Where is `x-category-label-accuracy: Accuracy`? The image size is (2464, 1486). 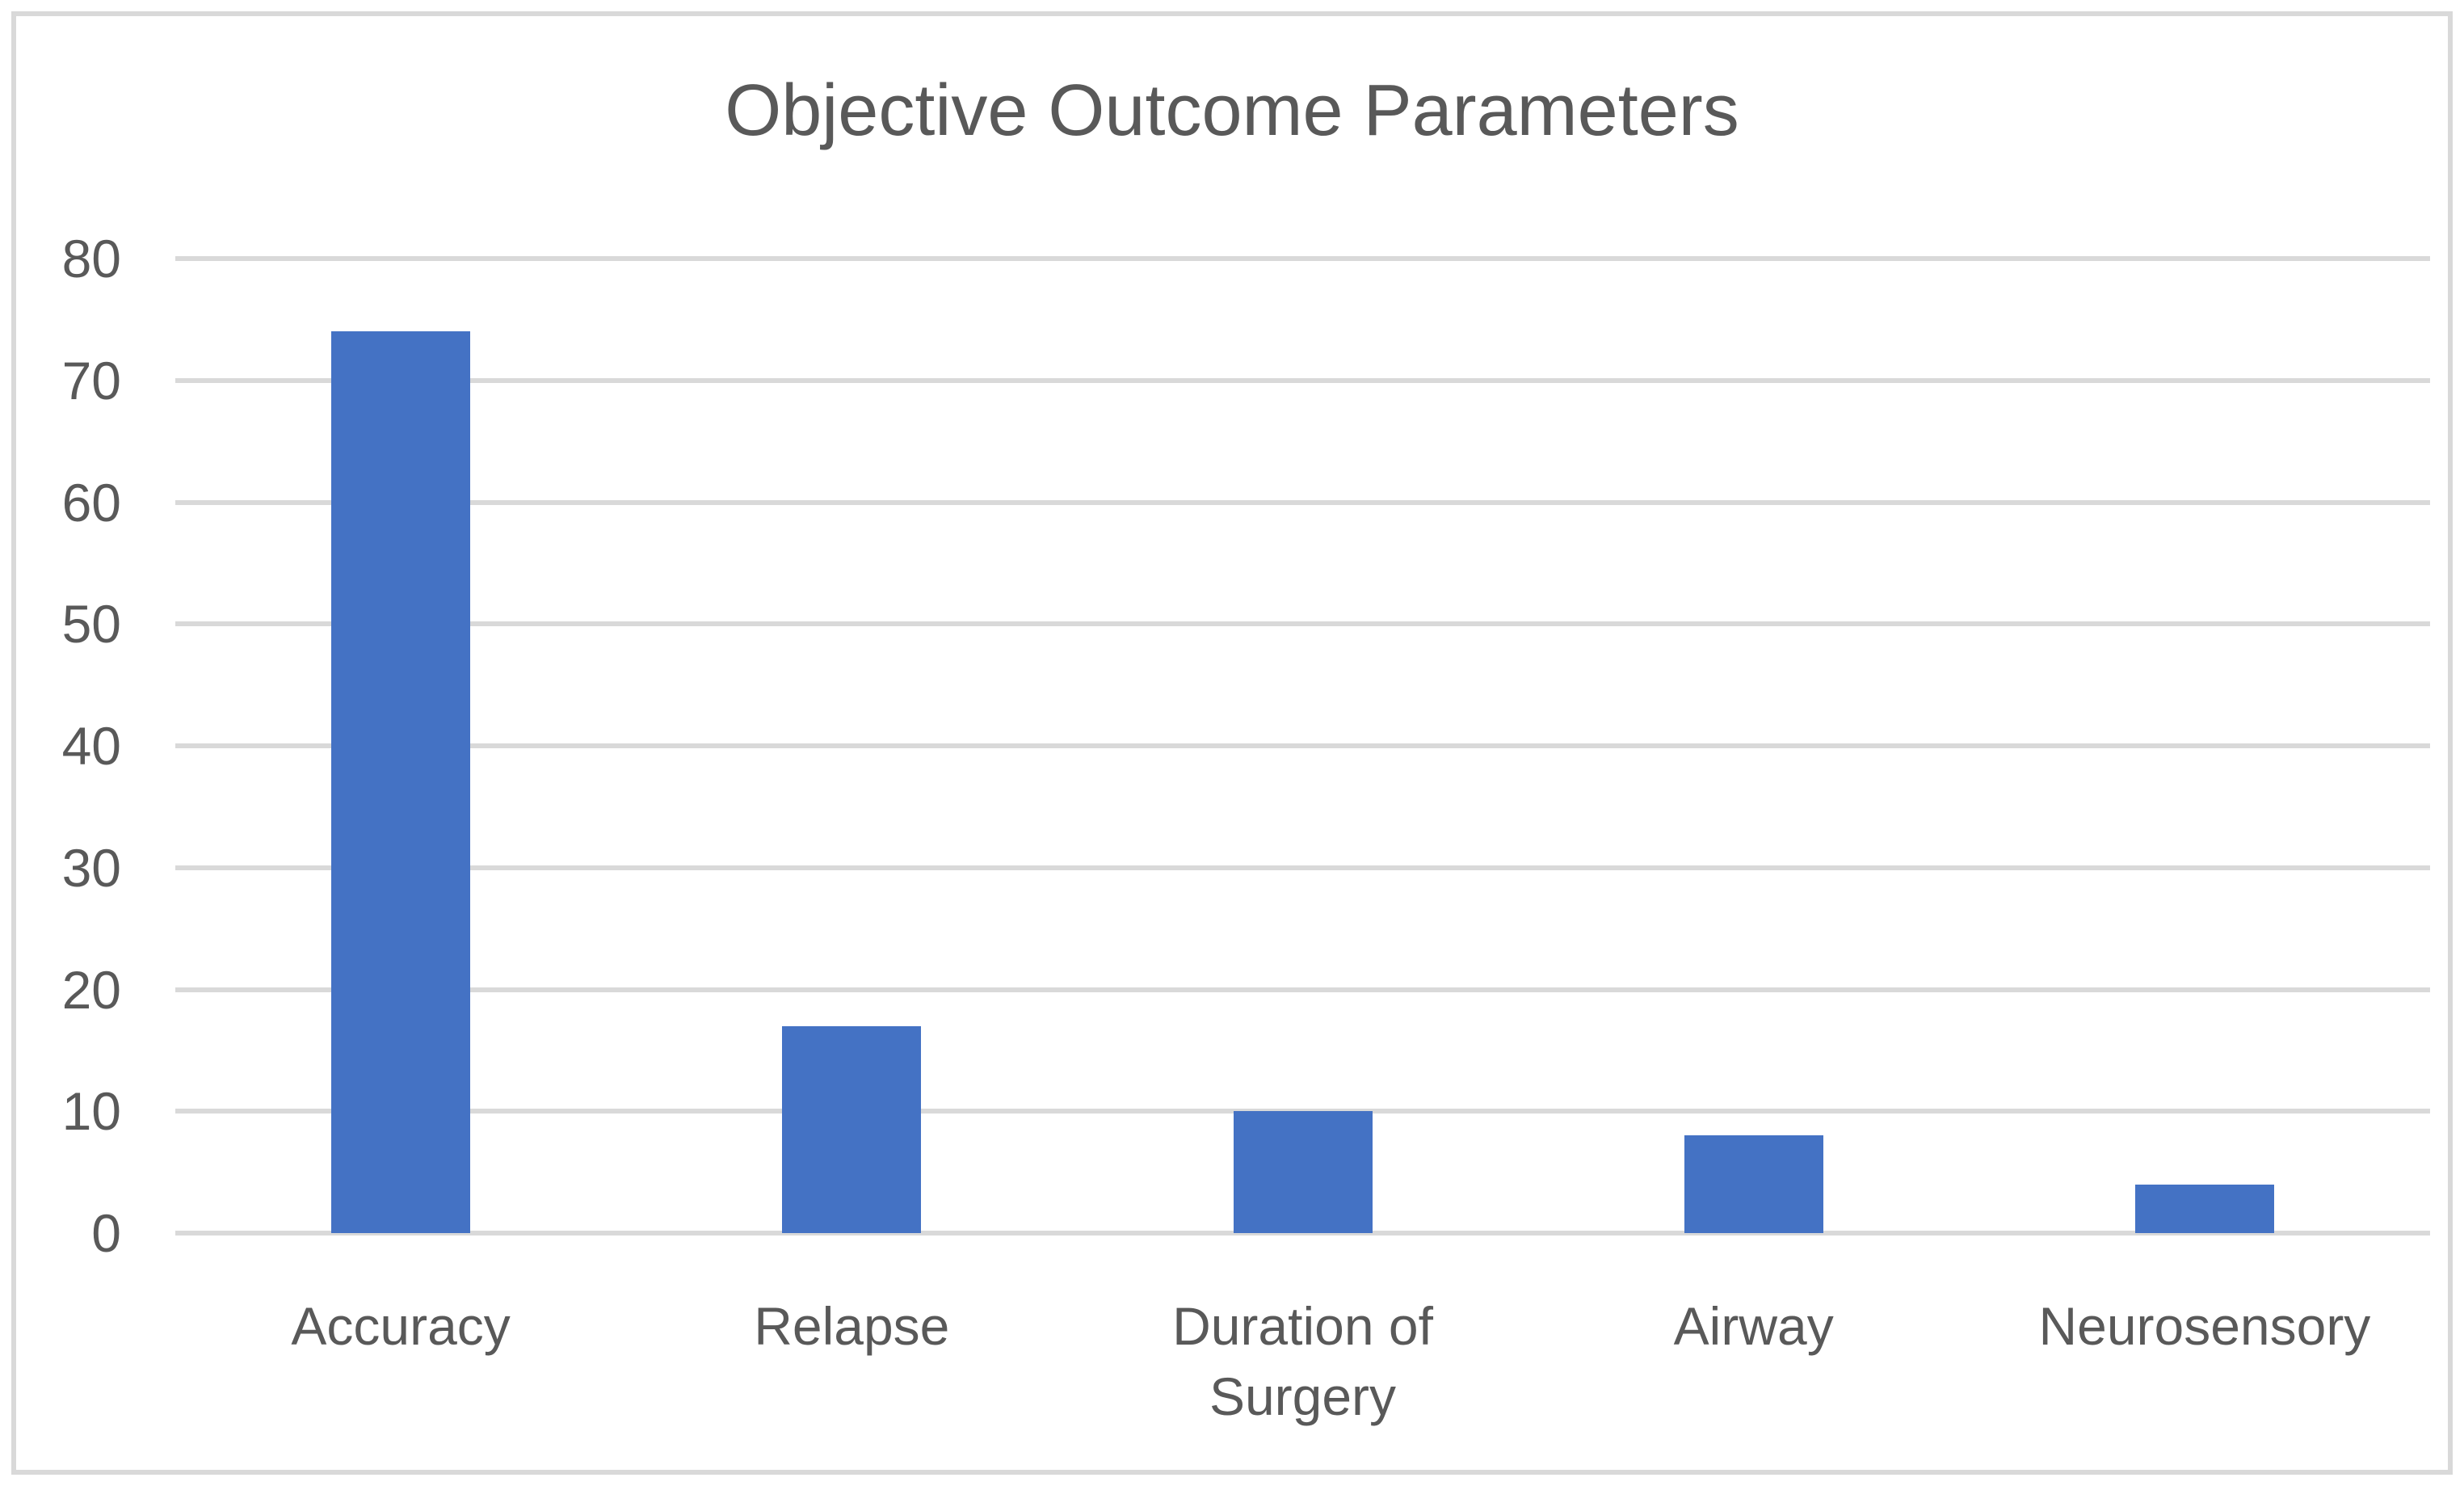
x-category-label-accuracy: Accuracy is located at coordinates (401, 1326).